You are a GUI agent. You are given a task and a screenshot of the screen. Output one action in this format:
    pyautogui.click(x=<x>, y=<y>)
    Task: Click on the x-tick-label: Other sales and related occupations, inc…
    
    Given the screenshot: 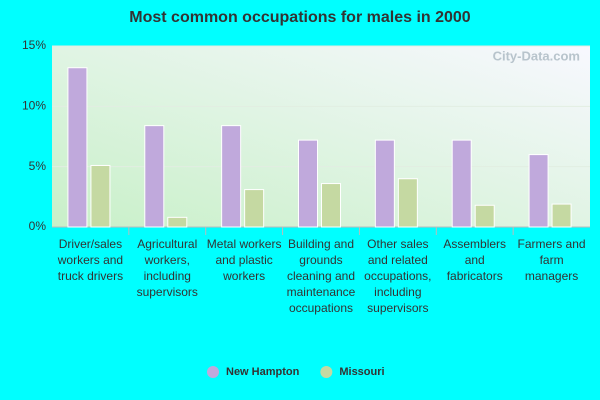 What is the action you would take?
    pyautogui.click(x=398, y=276)
    